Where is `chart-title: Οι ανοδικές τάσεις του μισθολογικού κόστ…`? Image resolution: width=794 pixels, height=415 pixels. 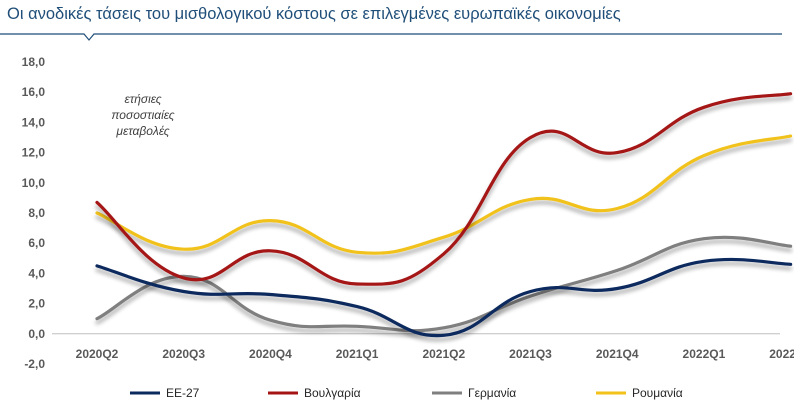
chart-title: Οι ανοδικές τάσεις του μισθολογικού κόστ… is located at coordinates (314, 14).